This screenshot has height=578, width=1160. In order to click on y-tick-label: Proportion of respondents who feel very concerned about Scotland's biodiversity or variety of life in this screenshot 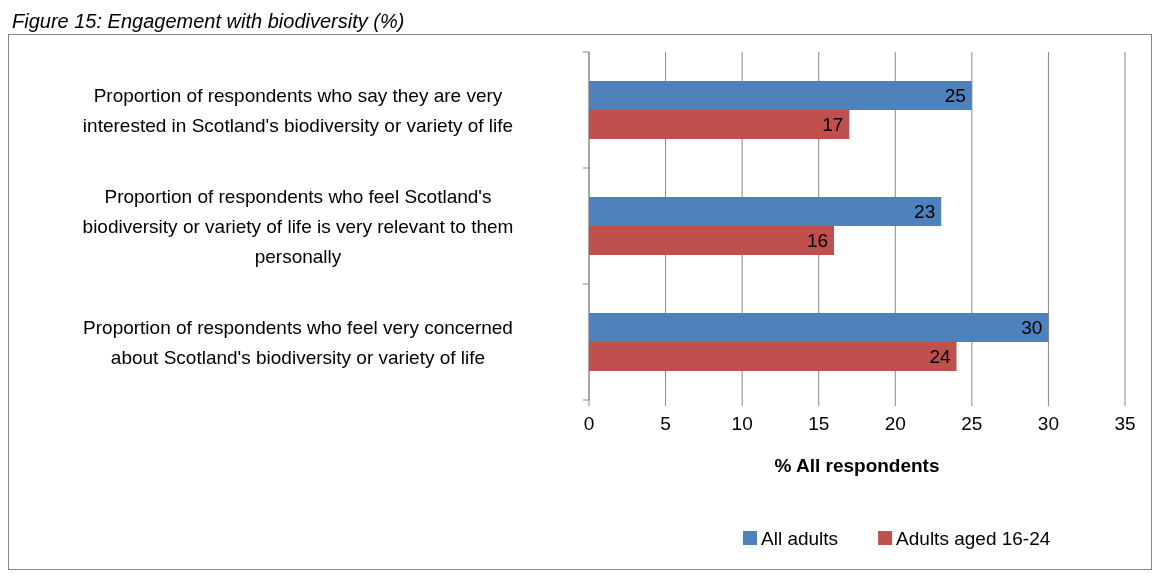, I will do `click(298, 342)`.